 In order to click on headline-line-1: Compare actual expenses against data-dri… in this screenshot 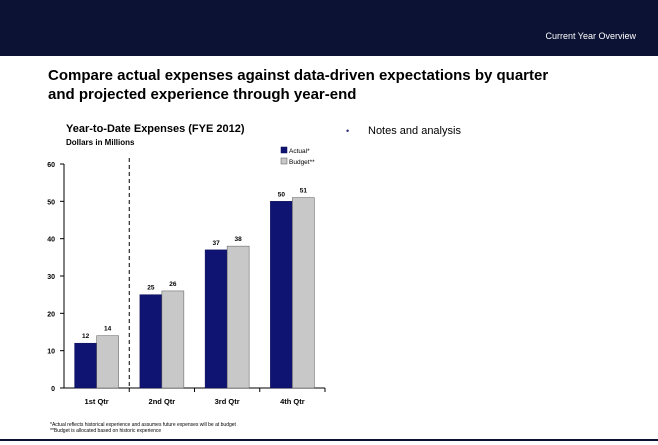, I will do `click(298, 75)`.